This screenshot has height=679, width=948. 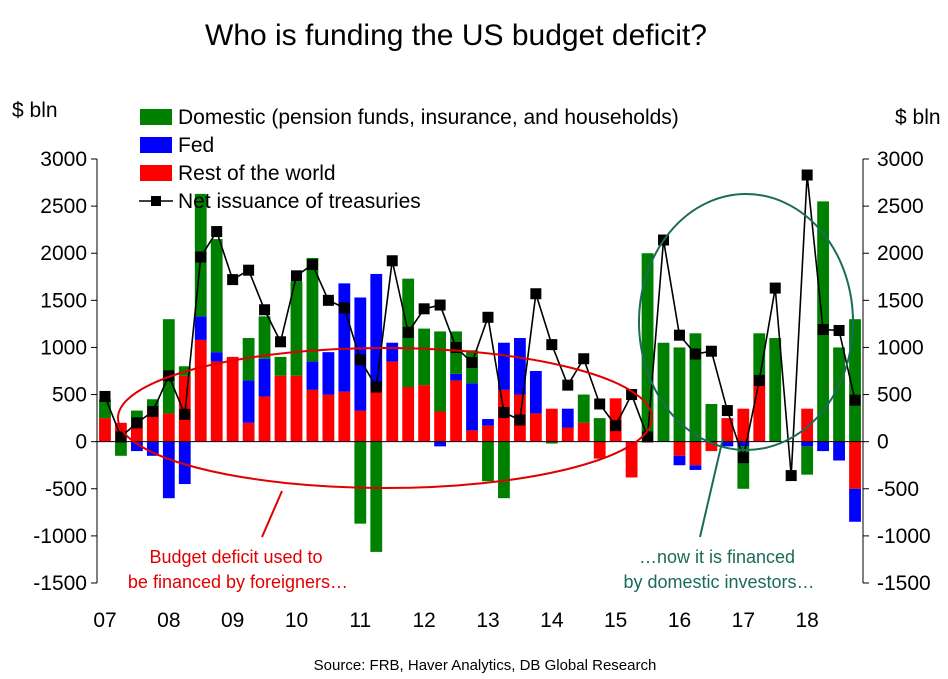 What do you see at coordinates (552, 620) in the screenshot?
I see `x-tick-label: 14` at bounding box center [552, 620].